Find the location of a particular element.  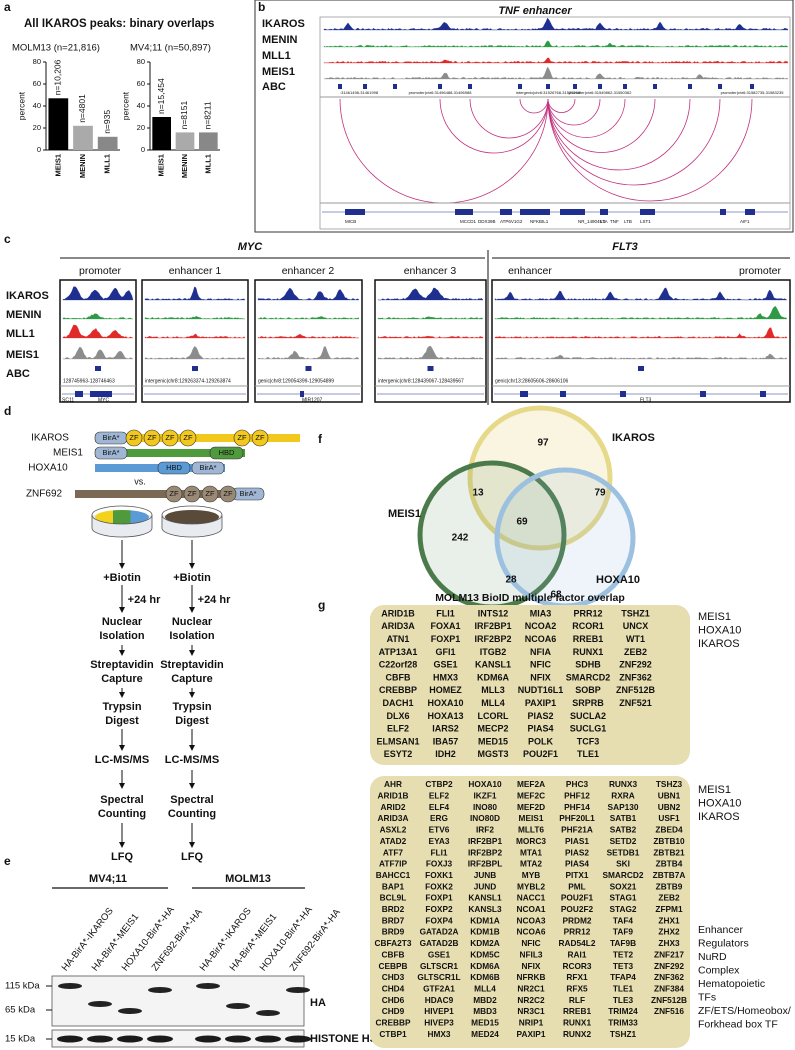

gene-name: GLTSCR1L is located at coordinates (438, 977).